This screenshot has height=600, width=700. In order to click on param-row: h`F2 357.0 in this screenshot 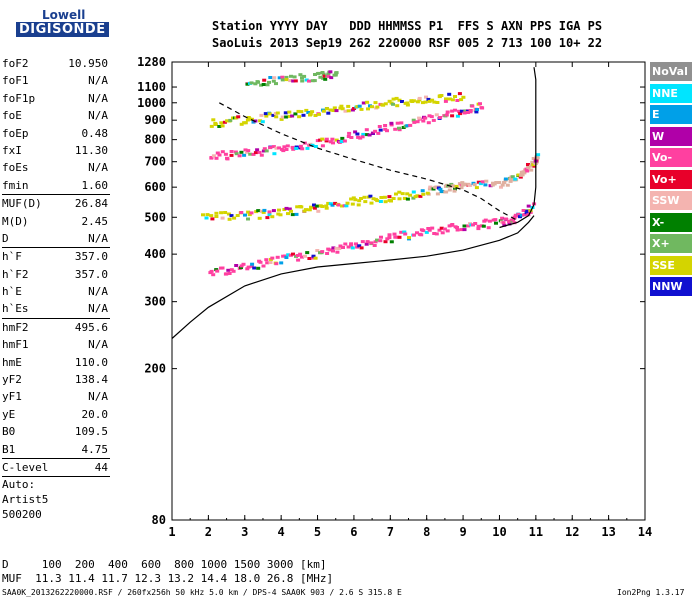, I will do `click(56, 274)`.